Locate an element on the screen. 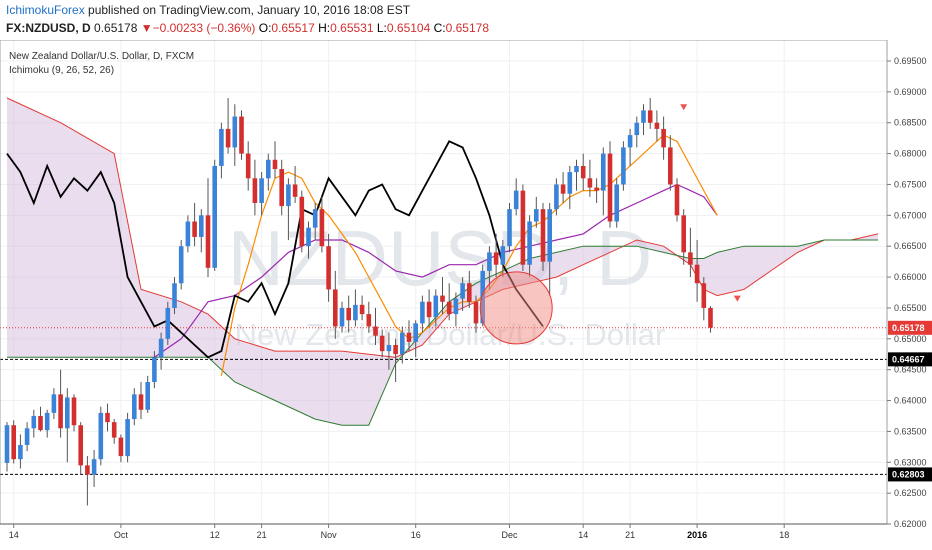  high-value: 0.65531 is located at coordinates (352, 28).